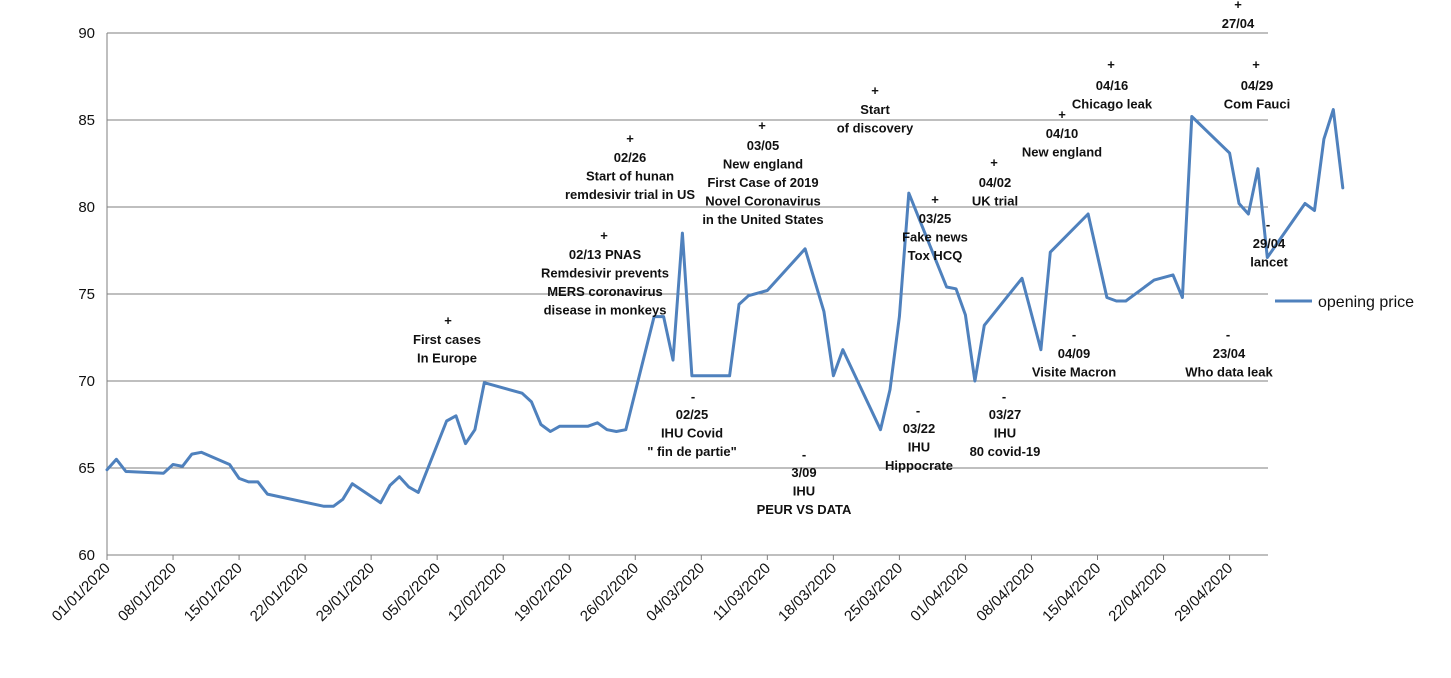  I want to click on x-tick-label: 08/04/2020, so click(1005, 592).